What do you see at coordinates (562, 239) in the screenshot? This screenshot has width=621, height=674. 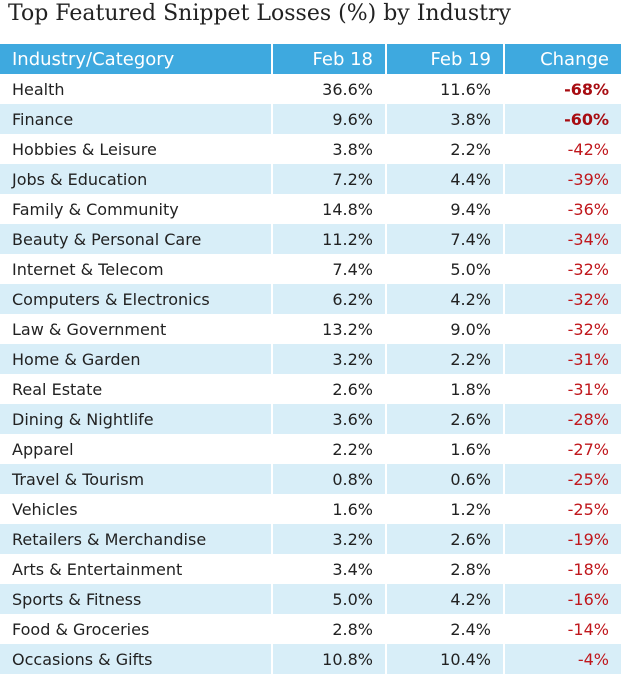 I see `change-cell: -34%` at bounding box center [562, 239].